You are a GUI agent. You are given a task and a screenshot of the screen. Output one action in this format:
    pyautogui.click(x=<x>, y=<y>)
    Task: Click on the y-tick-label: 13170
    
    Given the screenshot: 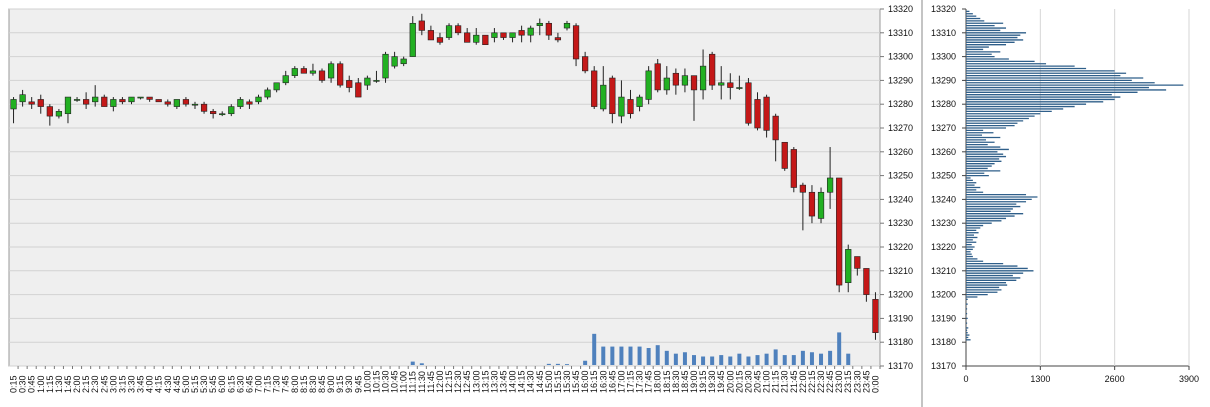 What is the action you would take?
    pyautogui.click(x=943, y=366)
    